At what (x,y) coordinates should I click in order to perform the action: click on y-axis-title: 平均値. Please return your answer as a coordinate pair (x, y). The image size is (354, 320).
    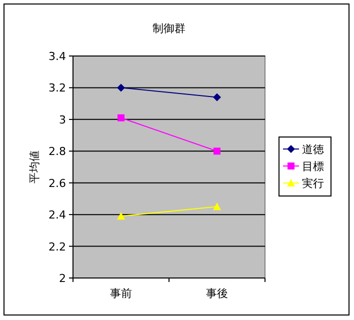
    Looking at the image, I should click on (34, 167).